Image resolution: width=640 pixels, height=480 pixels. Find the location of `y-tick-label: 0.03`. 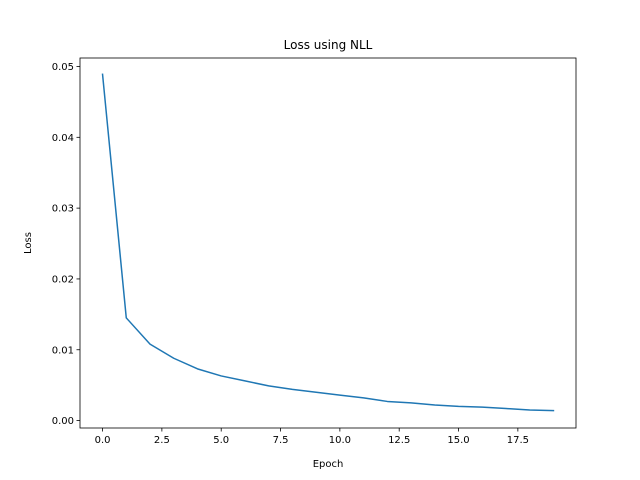

y-tick-label: 0.03 is located at coordinates (63, 209).